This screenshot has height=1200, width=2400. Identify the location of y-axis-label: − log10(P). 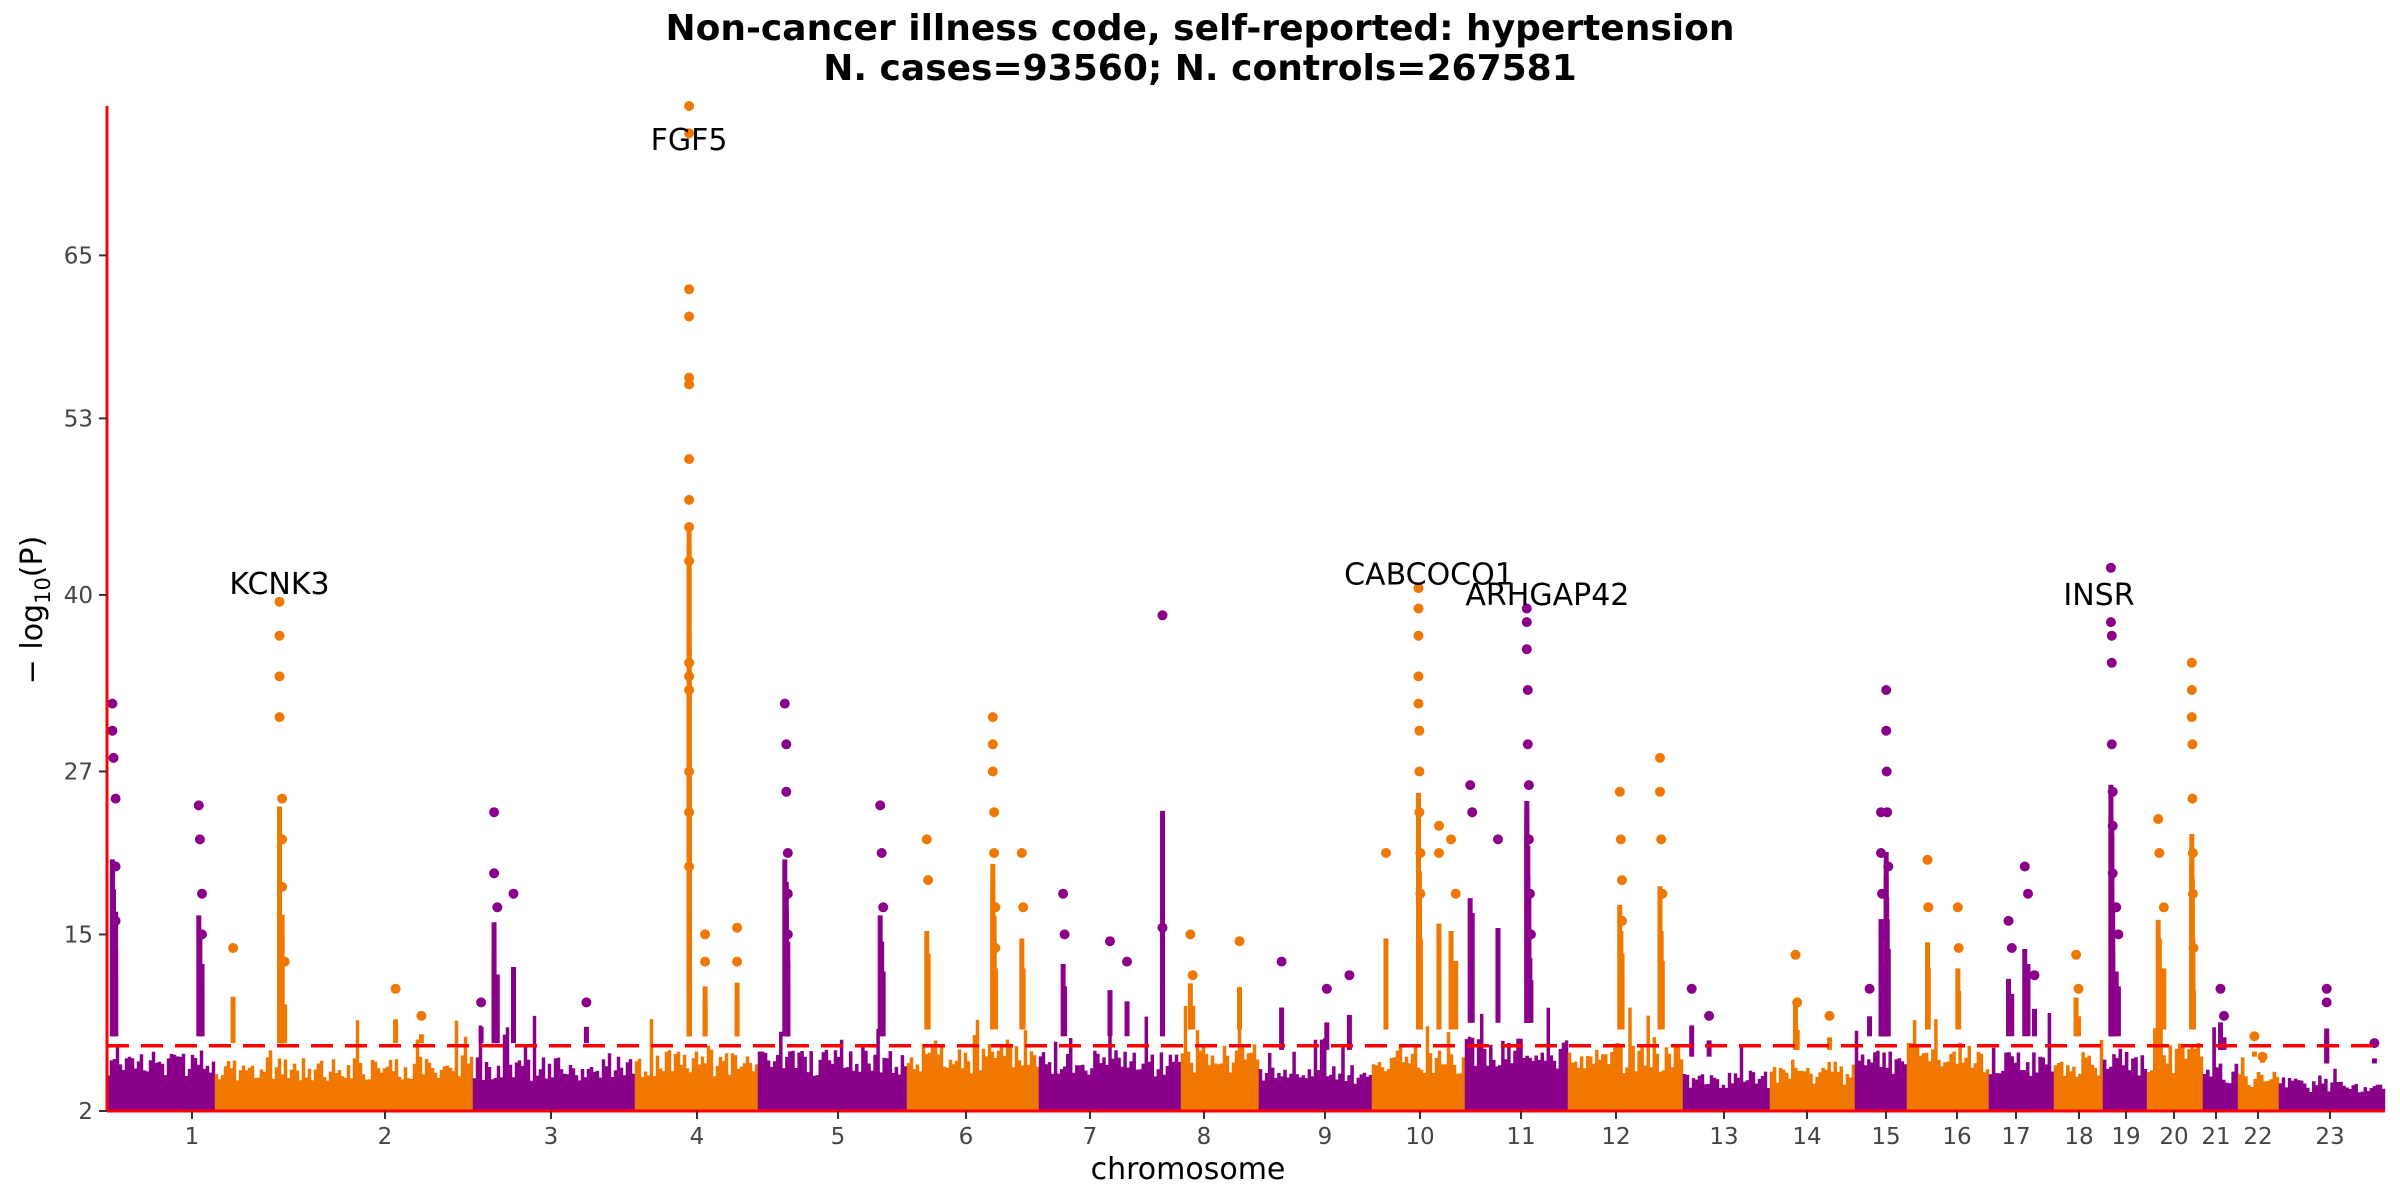
(35, 610).